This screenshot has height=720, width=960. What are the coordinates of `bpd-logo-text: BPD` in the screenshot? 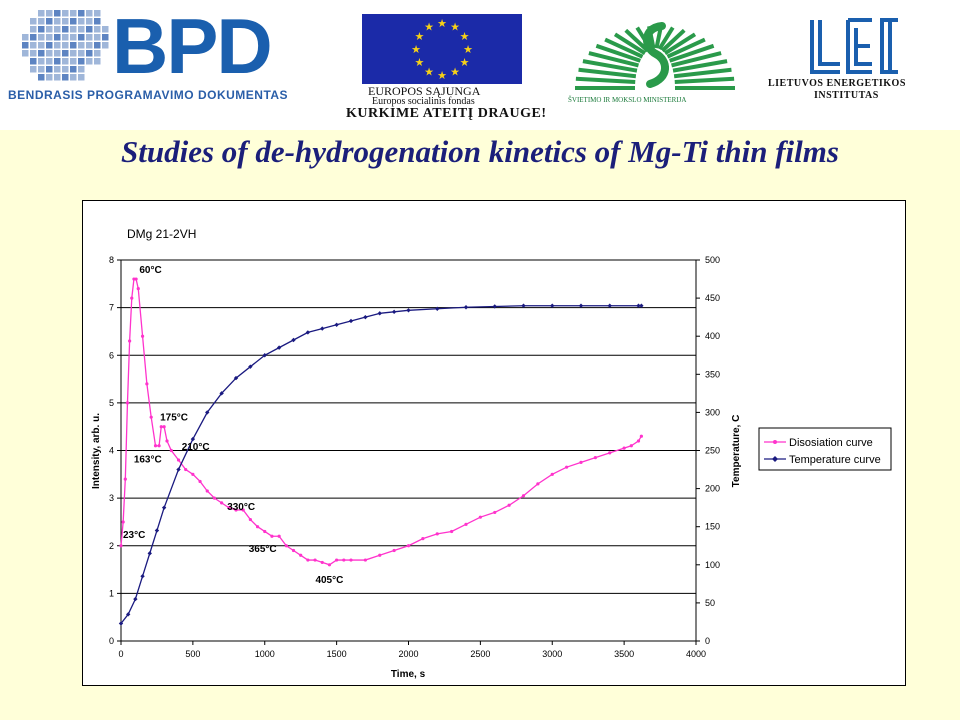 It's located at (192, 46).